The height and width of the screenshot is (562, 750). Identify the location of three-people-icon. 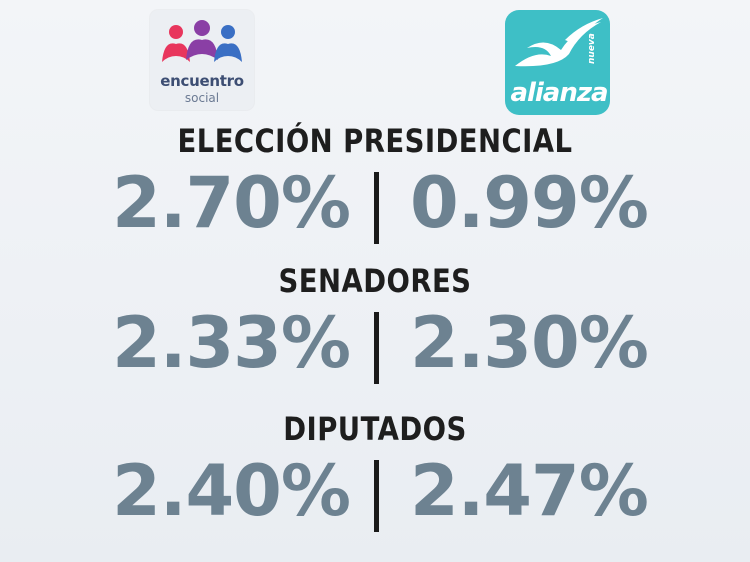
(202, 41).